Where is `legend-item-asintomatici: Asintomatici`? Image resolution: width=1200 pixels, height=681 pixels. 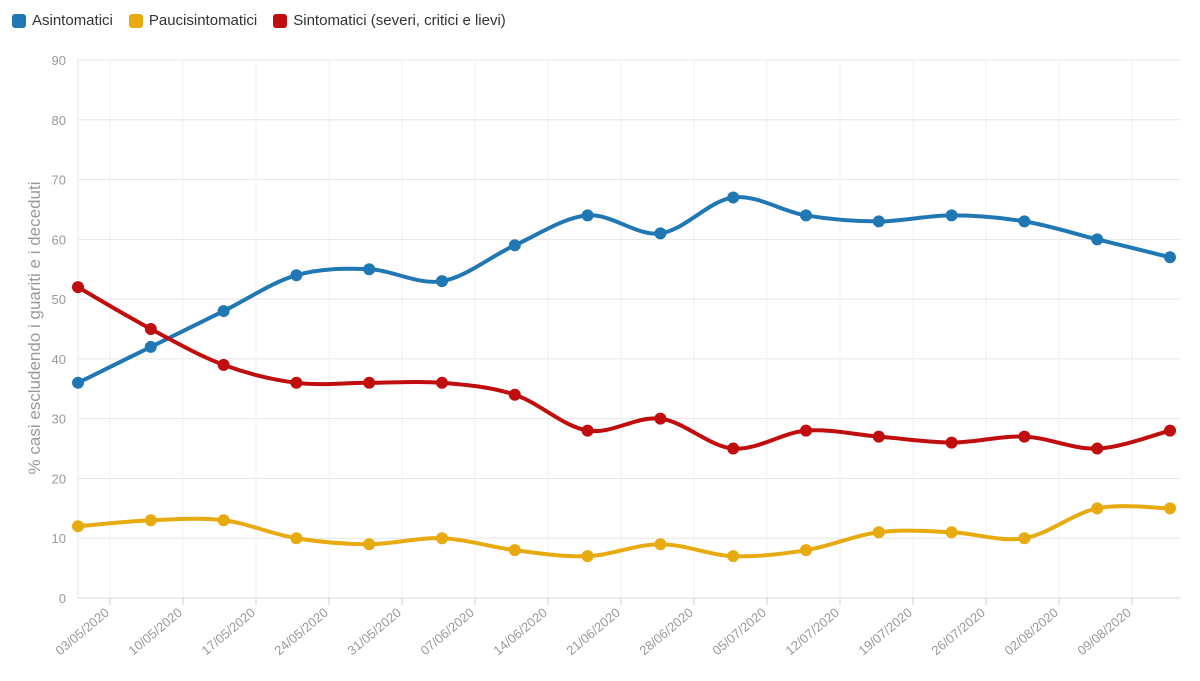 legend-item-asintomatici: Asintomatici is located at coordinates (62, 20).